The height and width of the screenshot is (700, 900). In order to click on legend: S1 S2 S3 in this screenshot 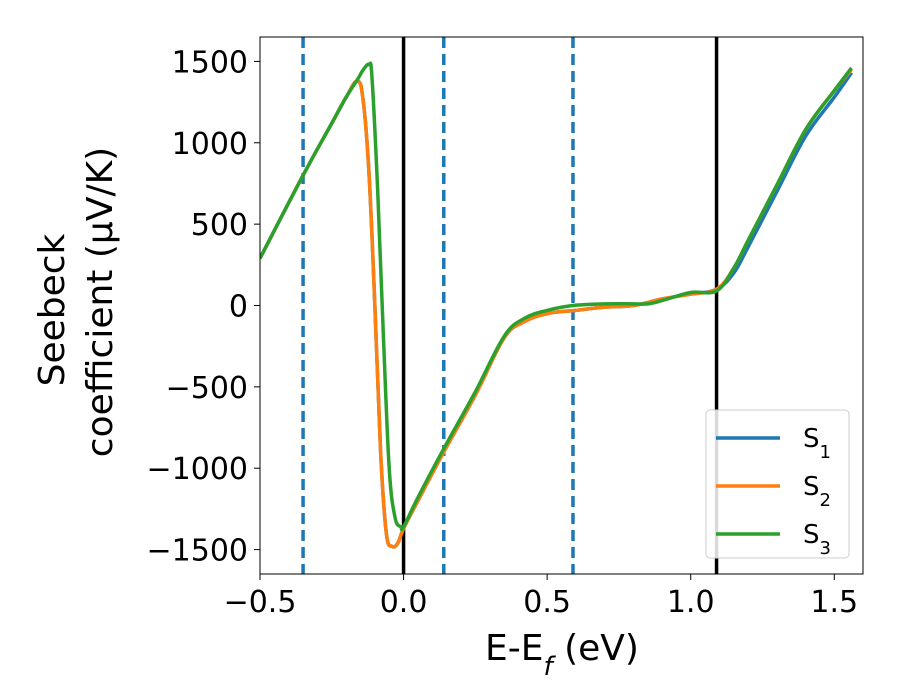, I will do `click(777, 484)`.